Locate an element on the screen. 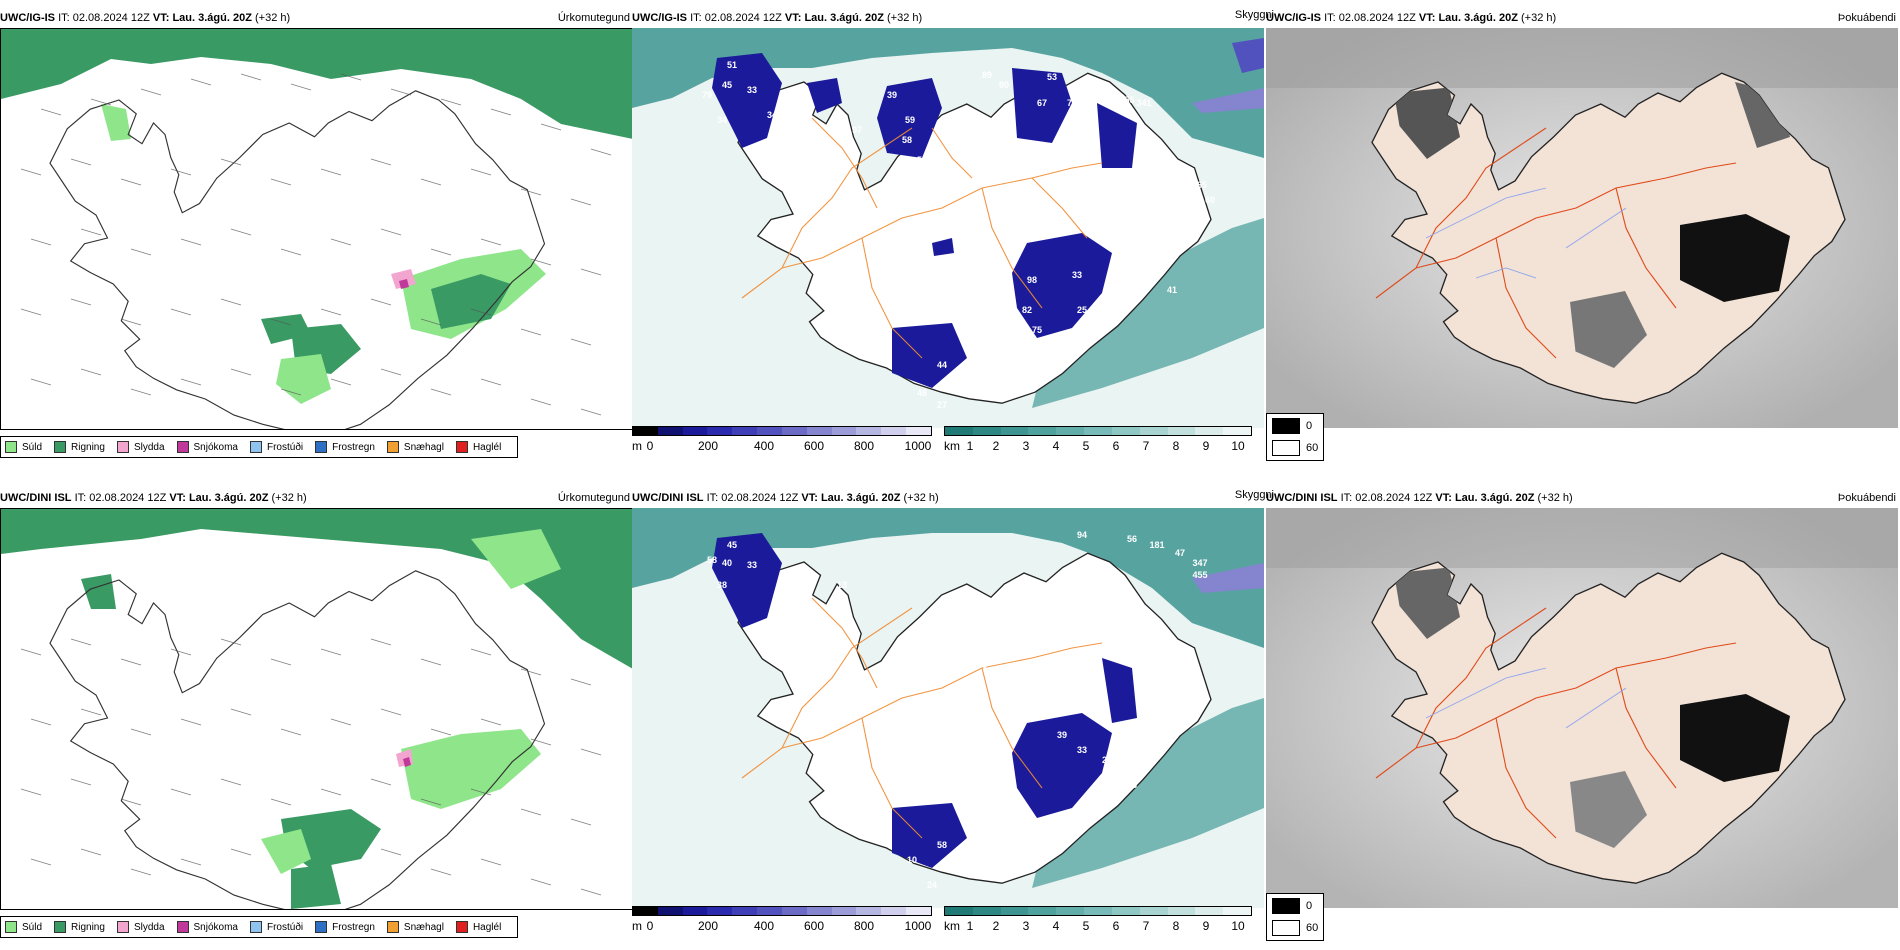 Image resolution: width=1900 pixels, height=950 pixels. fog-legend: 0 60 is located at coordinates (1295, 437).